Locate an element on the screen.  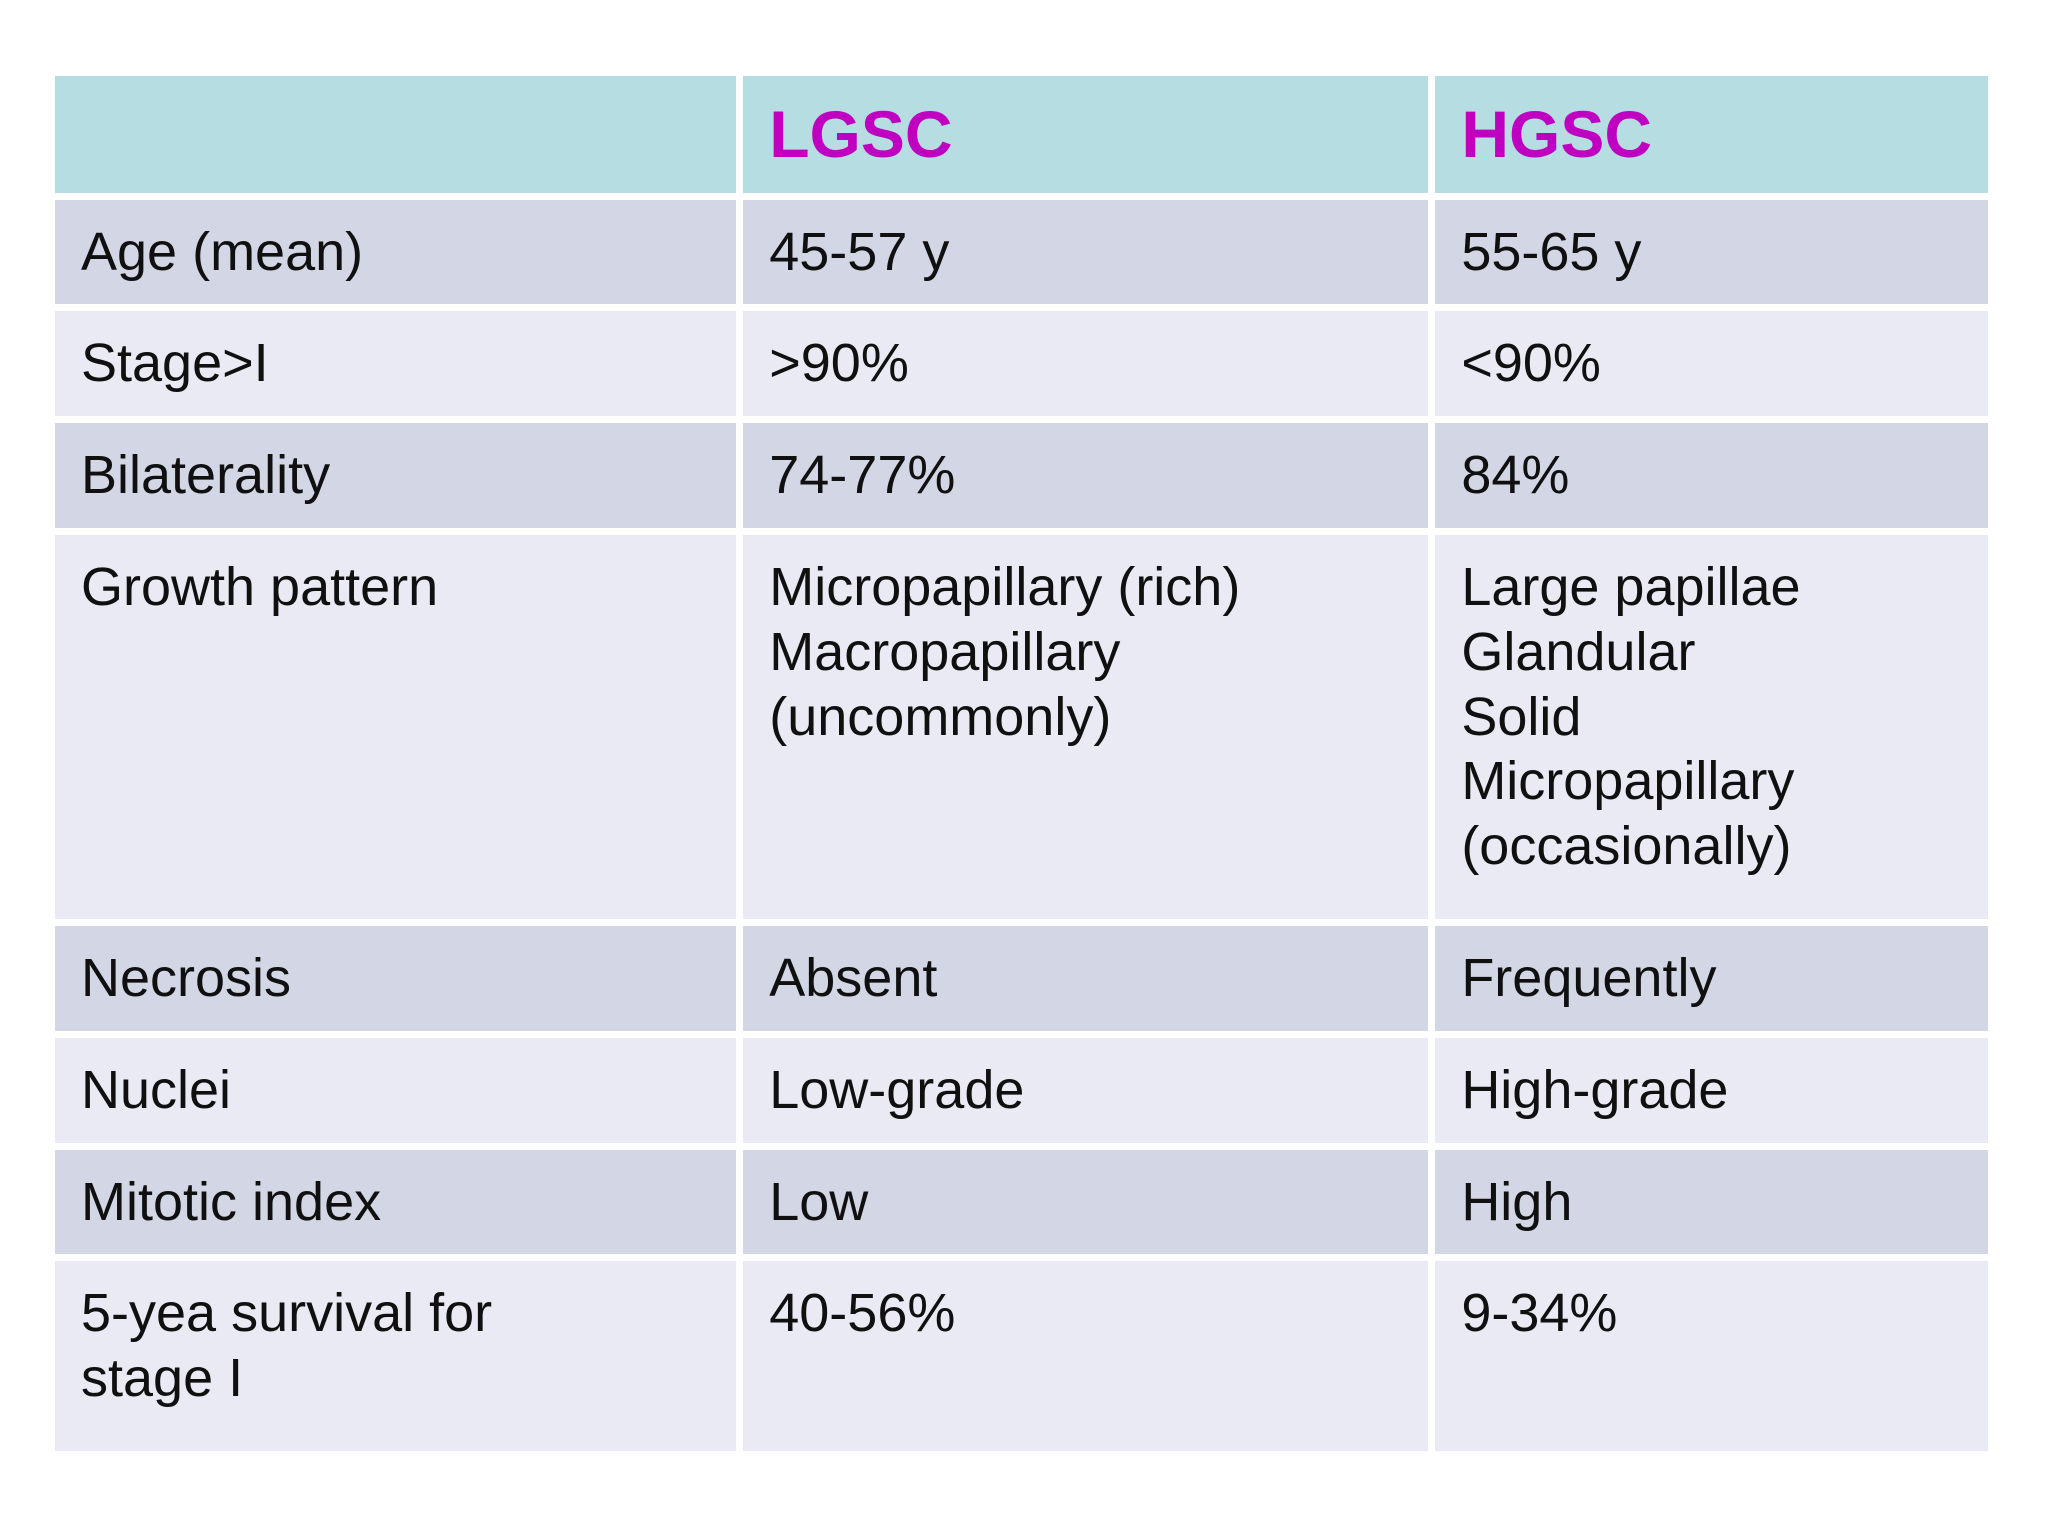
lgsc-value-cell: >90% is located at coordinates (1086, 364).